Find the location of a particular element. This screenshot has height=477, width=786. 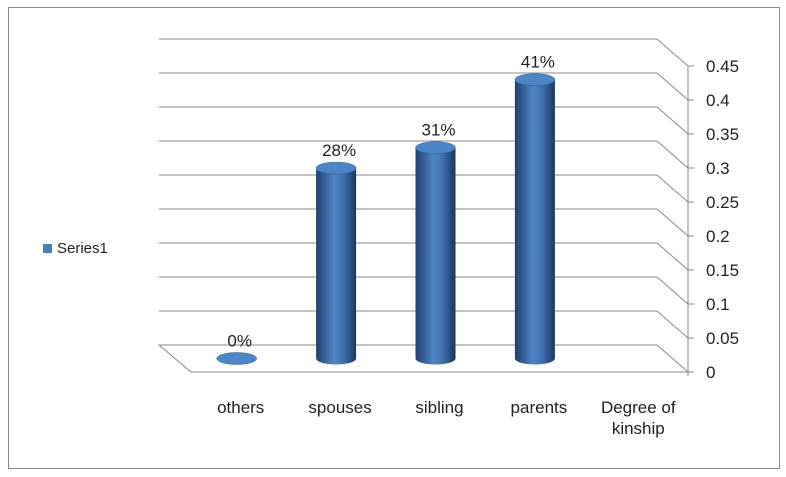

y-tick-label: 0.45 is located at coordinates (722, 66).